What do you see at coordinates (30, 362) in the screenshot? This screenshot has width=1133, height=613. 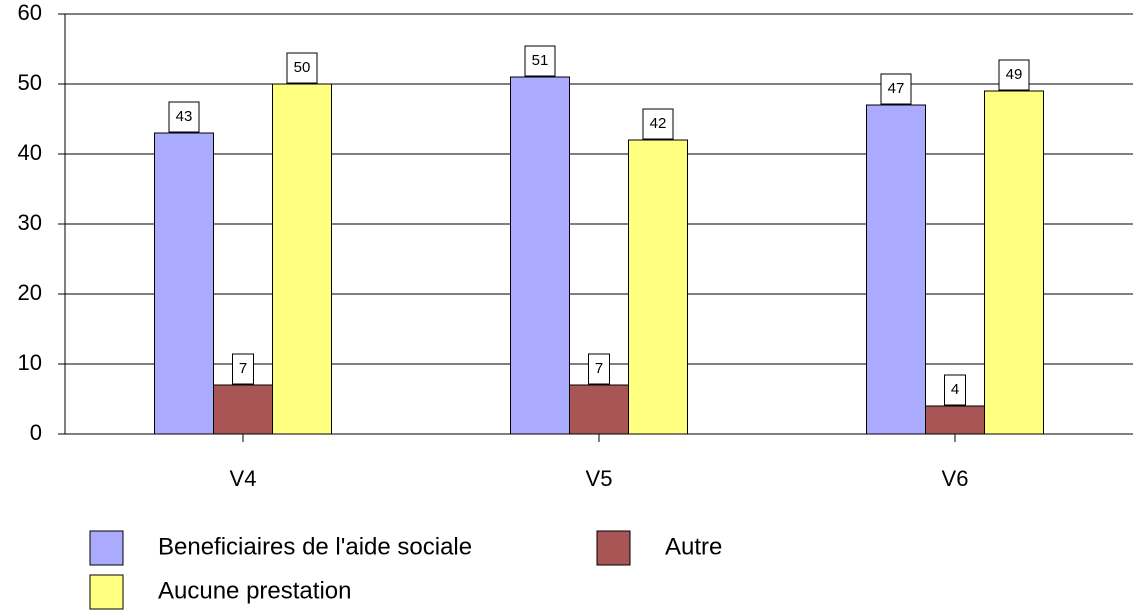 I see `y-tick-label: 10` at bounding box center [30, 362].